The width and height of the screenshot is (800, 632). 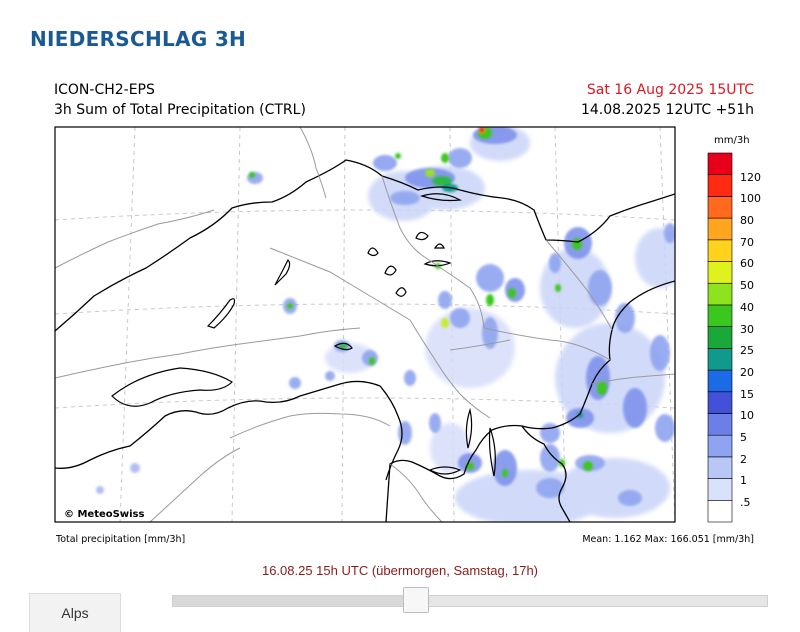 I want to click on timeline-slider-thumb, so click(x=416, y=600).